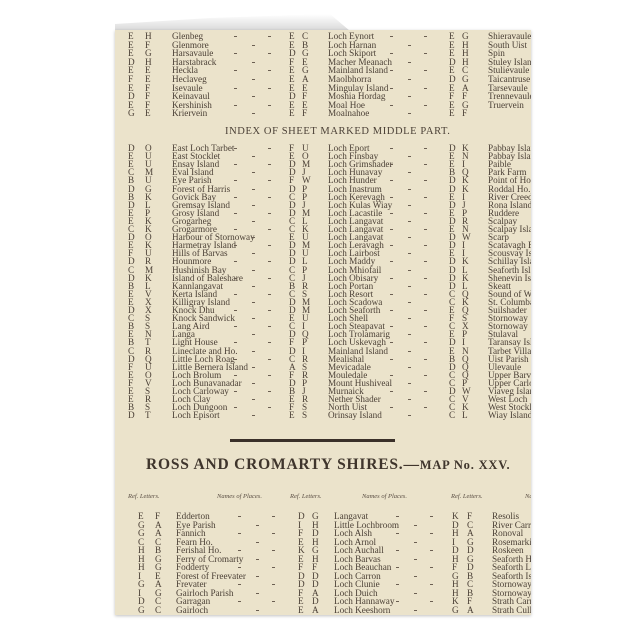 This screenshot has width=644, height=644. What do you see at coordinates (304, 391) in the screenshot?
I see `ref-letter-2: J` at bounding box center [304, 391].